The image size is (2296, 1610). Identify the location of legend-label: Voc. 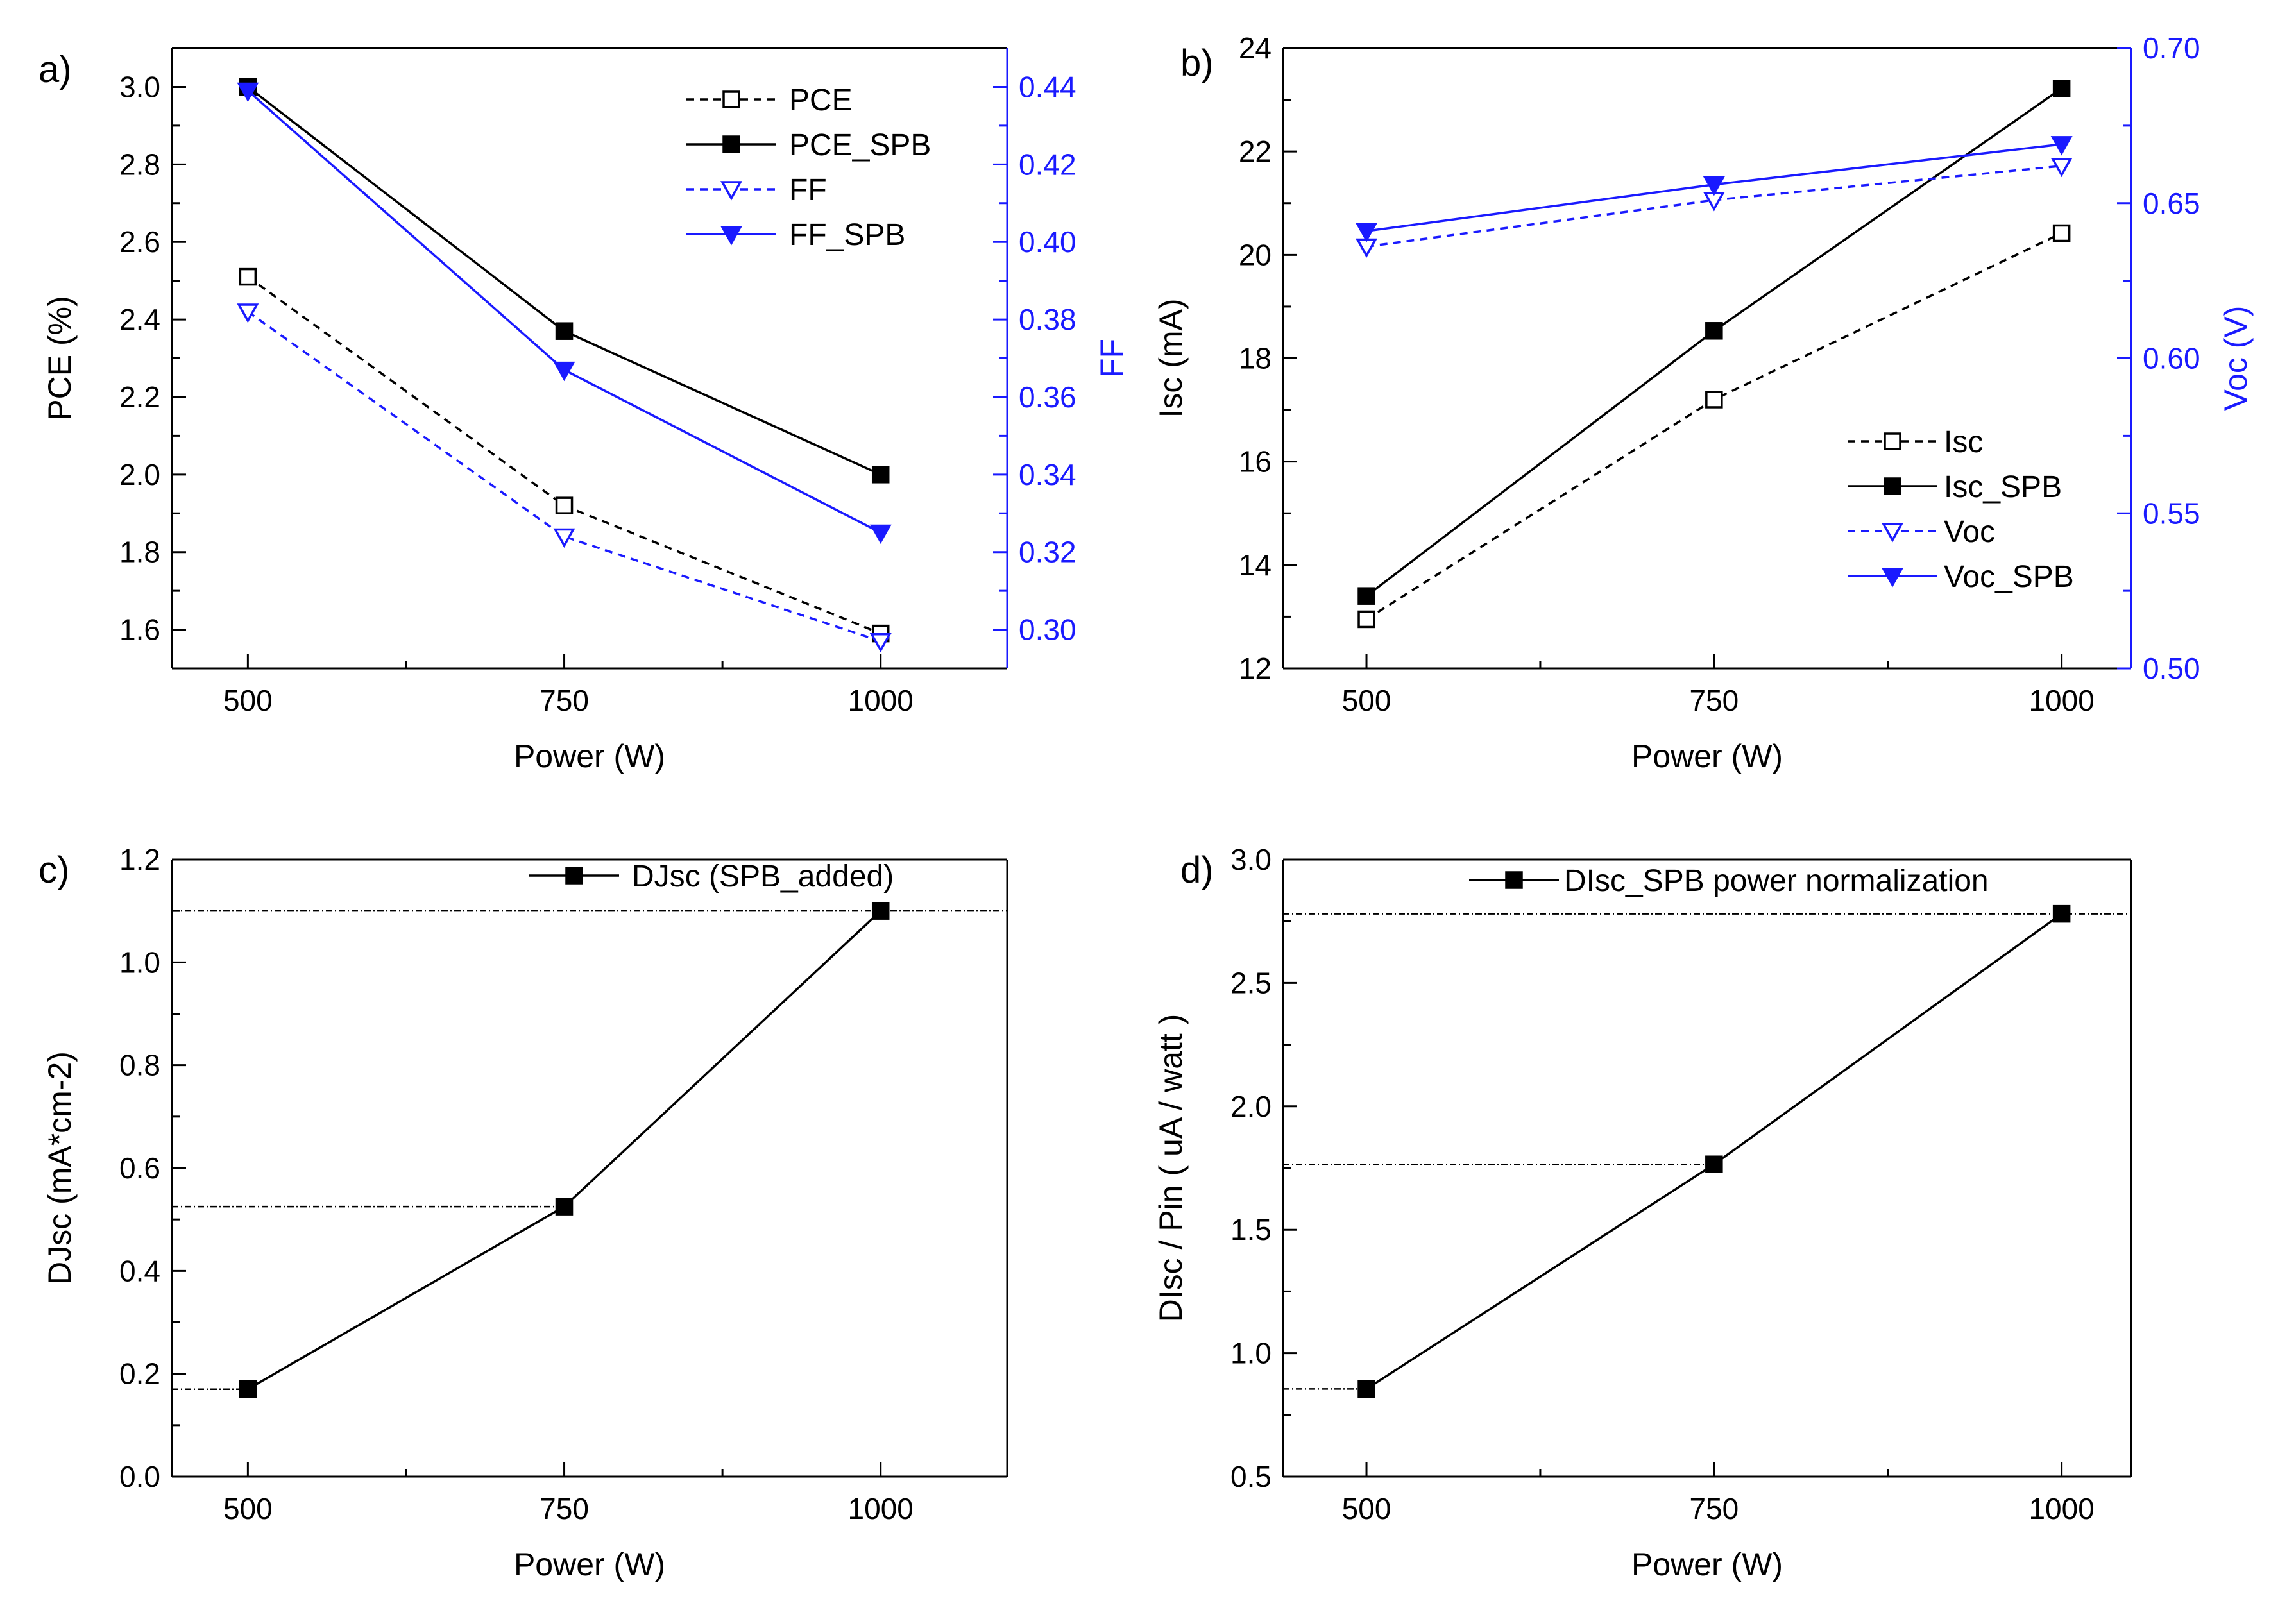
(1969, 532).